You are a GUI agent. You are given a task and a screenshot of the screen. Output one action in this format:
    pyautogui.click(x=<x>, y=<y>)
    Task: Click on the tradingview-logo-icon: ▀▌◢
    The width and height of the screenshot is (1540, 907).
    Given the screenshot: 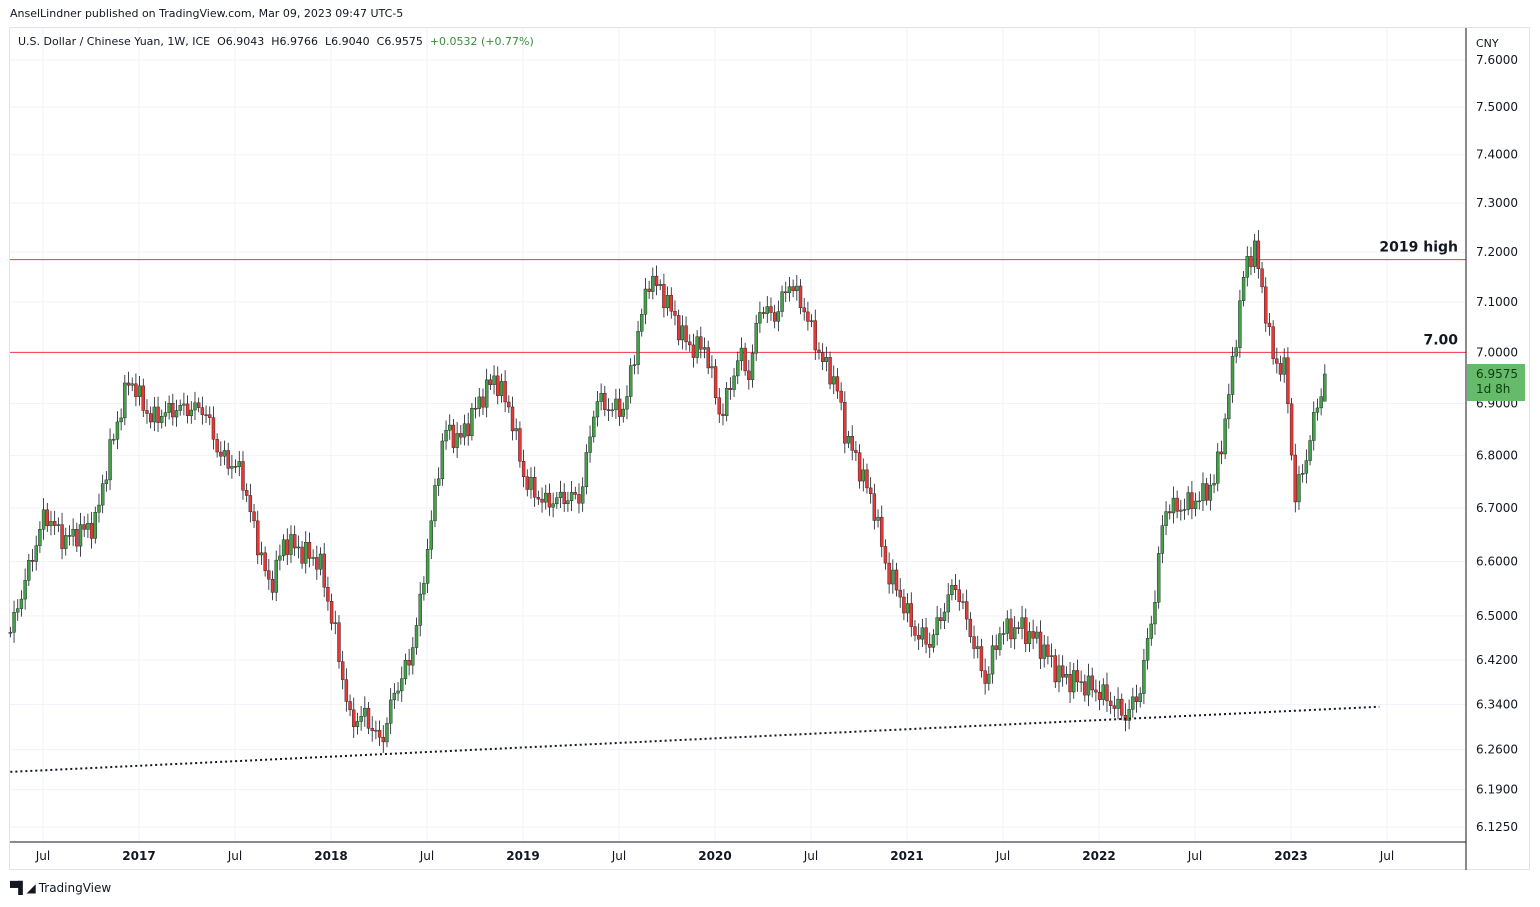 What is the action you would take?
    pyautogui.click(x=23, y=888)
    